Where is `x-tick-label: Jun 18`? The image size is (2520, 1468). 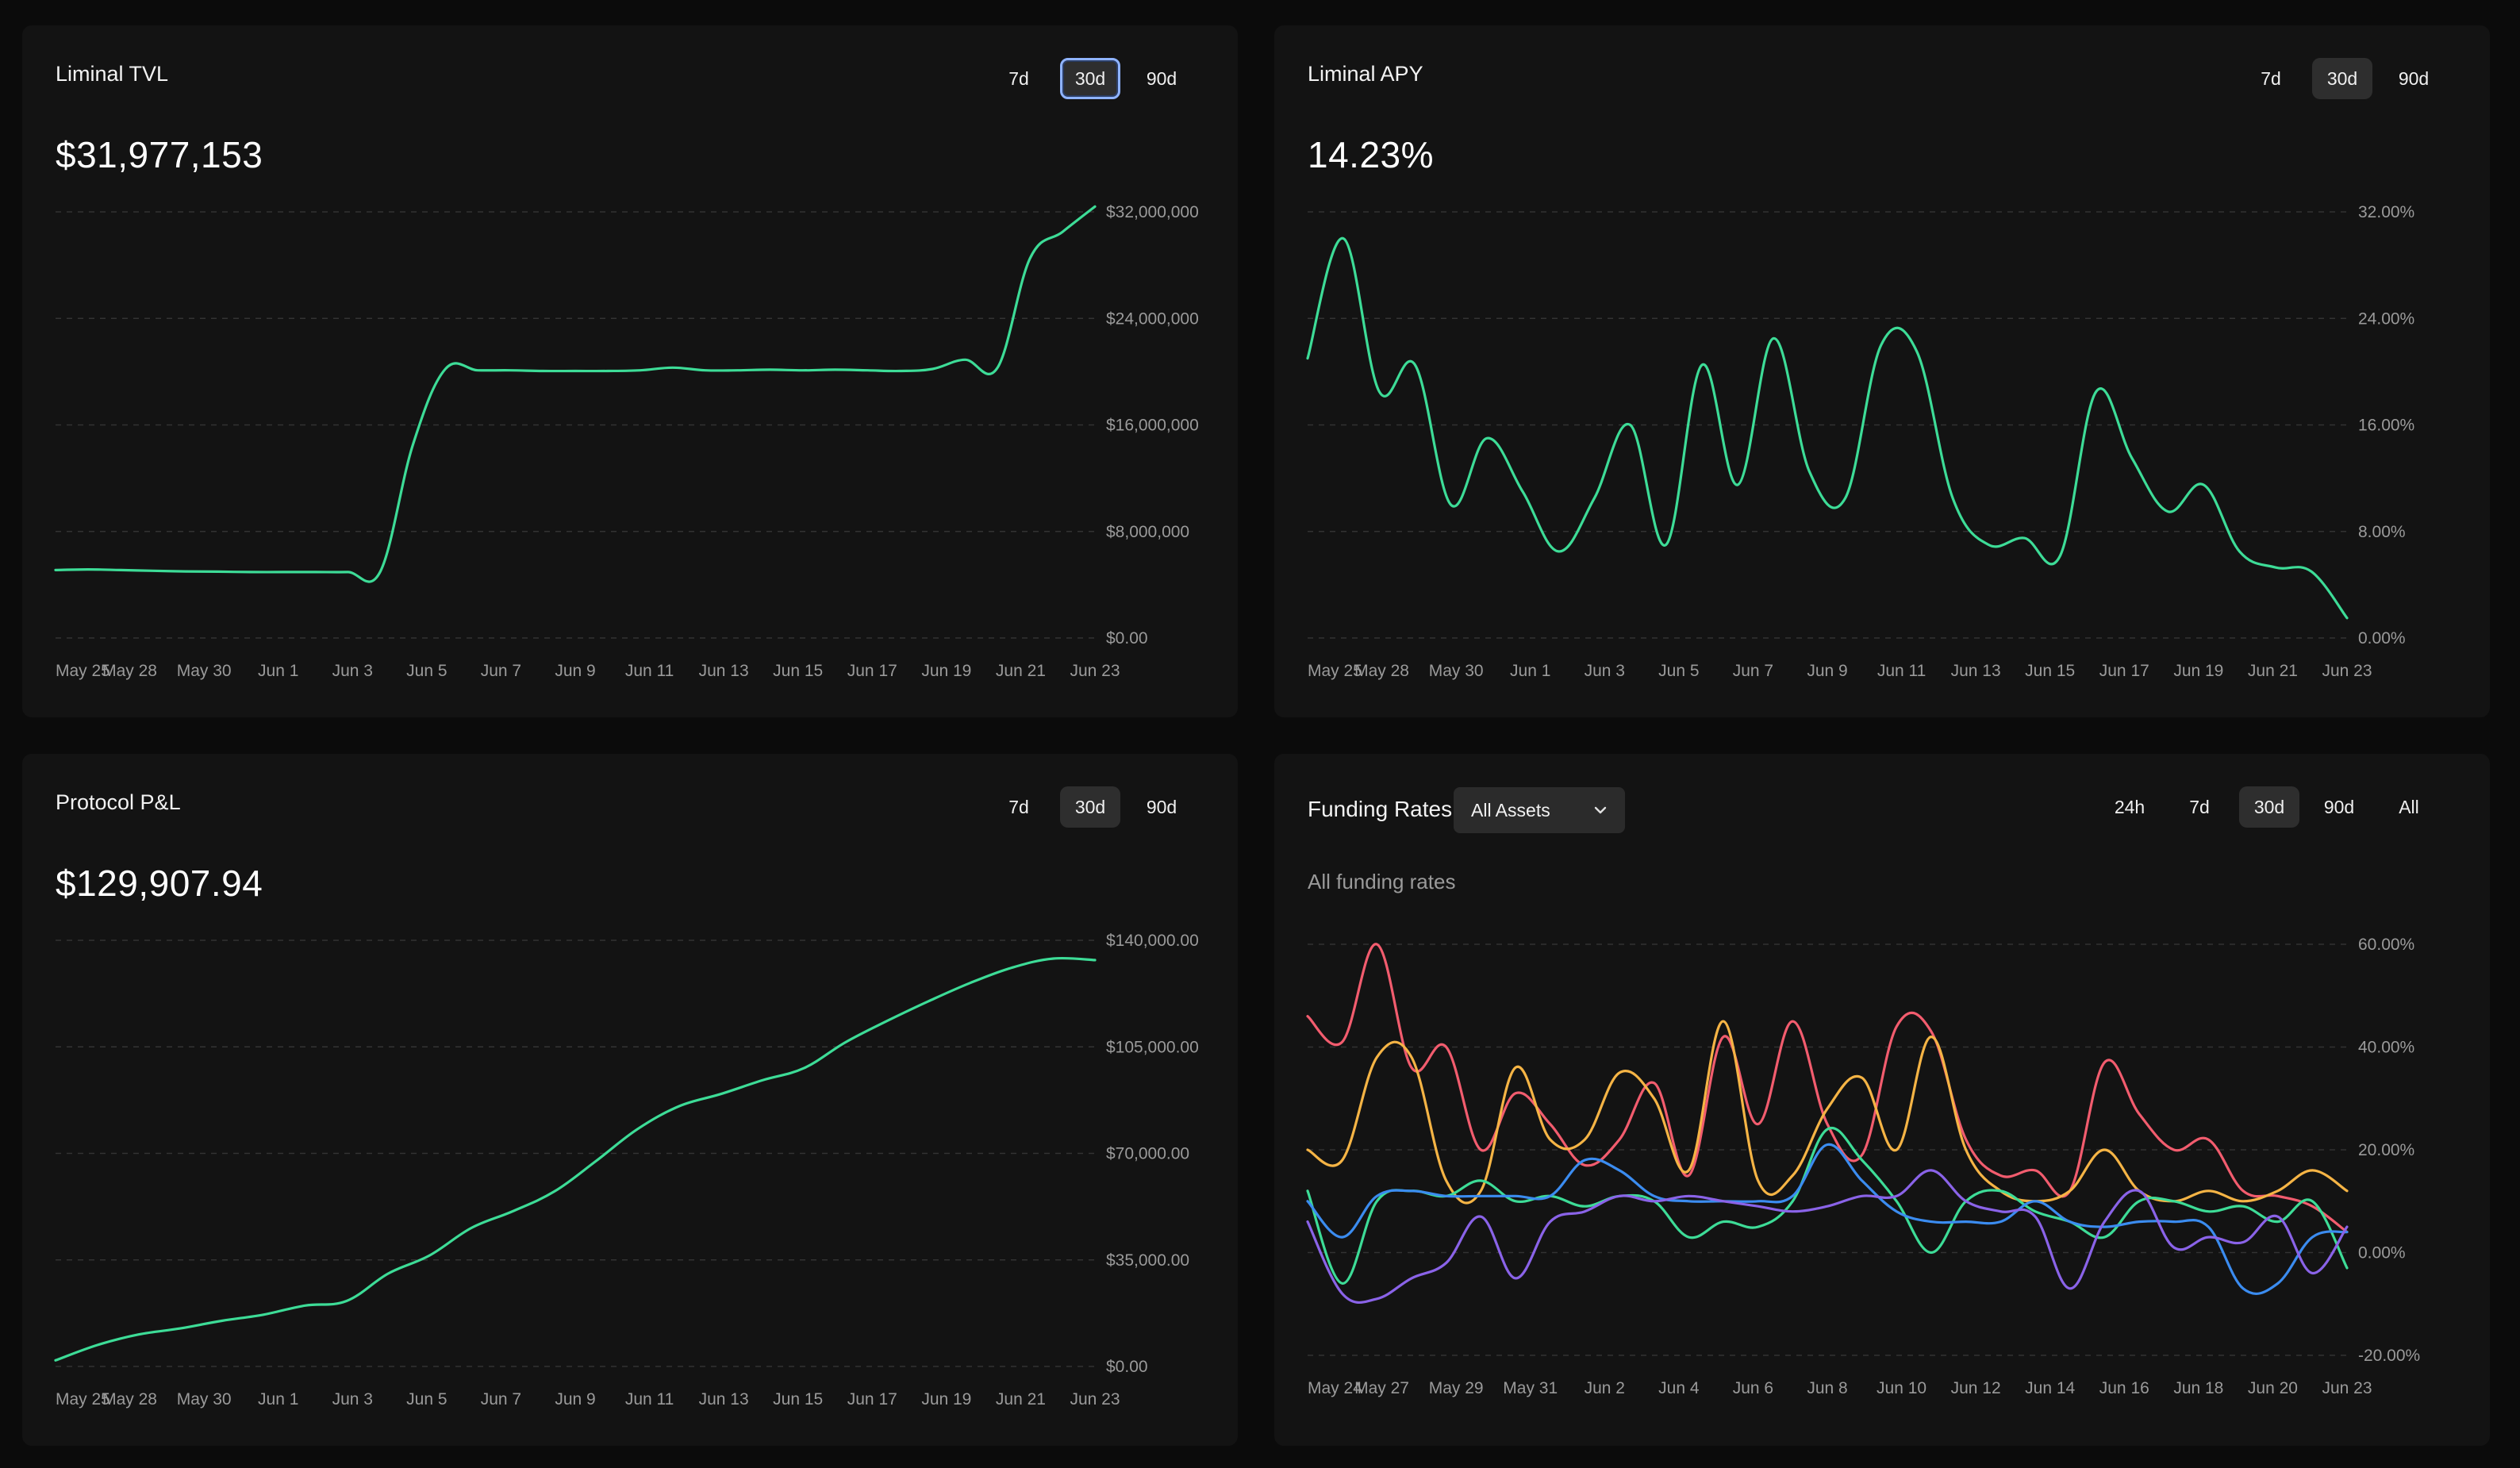
x-tick-label: Jun 18 is located at coordinates (2198, 1388).